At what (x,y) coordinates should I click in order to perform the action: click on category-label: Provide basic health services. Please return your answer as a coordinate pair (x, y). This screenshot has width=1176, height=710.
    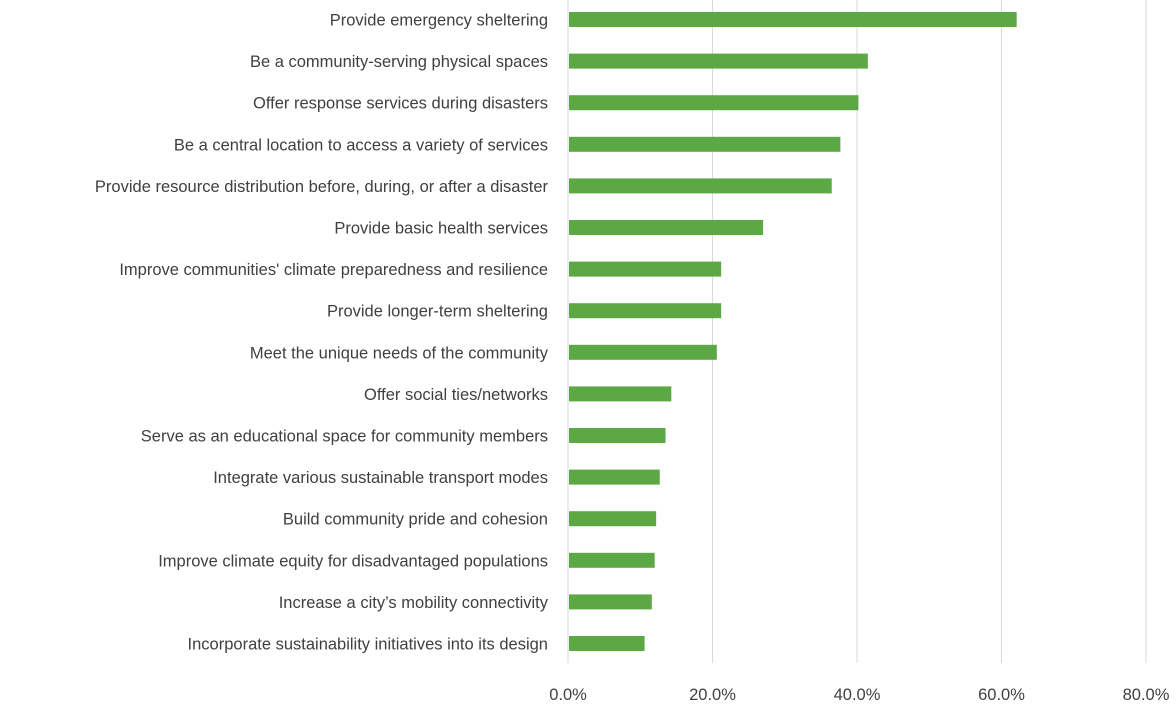
    Looking at the image, I should click on (441, 229).